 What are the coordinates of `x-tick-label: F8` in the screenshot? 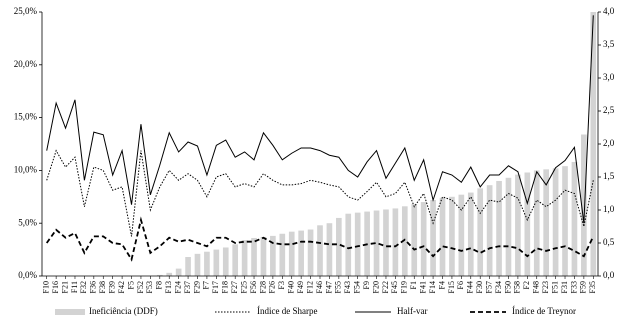 It's located at (159, 285).